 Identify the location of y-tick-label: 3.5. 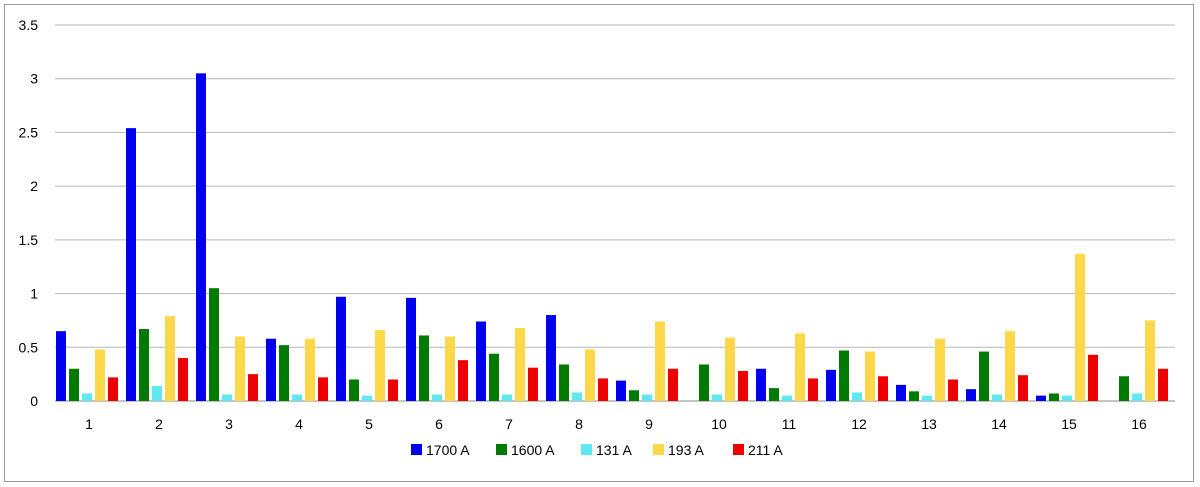
(29, 25).